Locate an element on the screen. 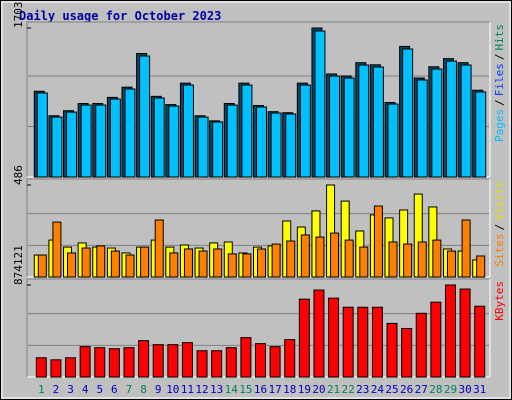 This screenshot has width=512, height=400. x-tick-label: 15 is located at coordinates (245, 389).